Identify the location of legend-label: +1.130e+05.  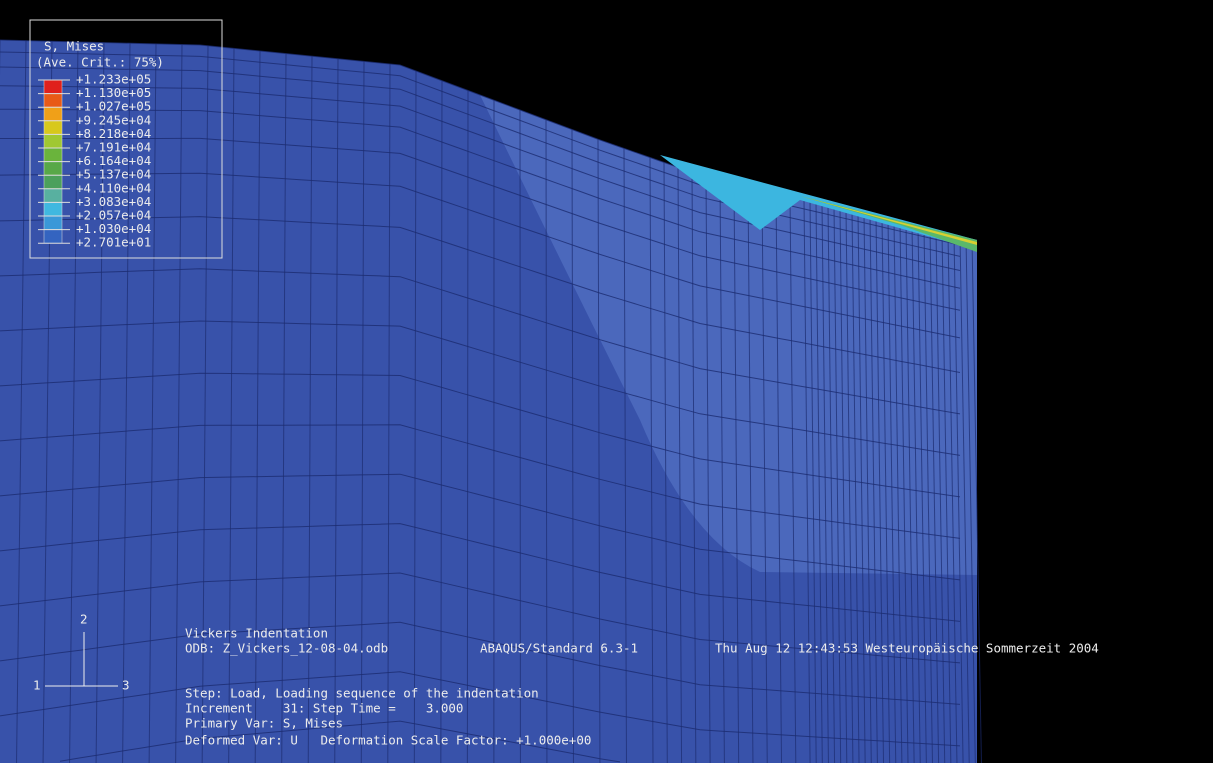
(113, 92).